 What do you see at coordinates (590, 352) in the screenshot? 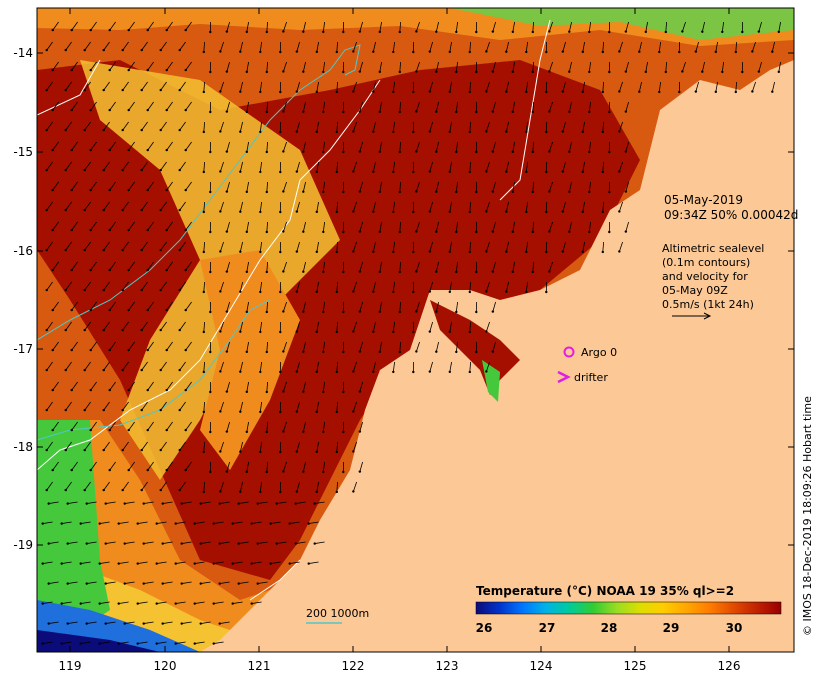
I see `argo-marker: Argo 0` at bounding box center [590, 352].